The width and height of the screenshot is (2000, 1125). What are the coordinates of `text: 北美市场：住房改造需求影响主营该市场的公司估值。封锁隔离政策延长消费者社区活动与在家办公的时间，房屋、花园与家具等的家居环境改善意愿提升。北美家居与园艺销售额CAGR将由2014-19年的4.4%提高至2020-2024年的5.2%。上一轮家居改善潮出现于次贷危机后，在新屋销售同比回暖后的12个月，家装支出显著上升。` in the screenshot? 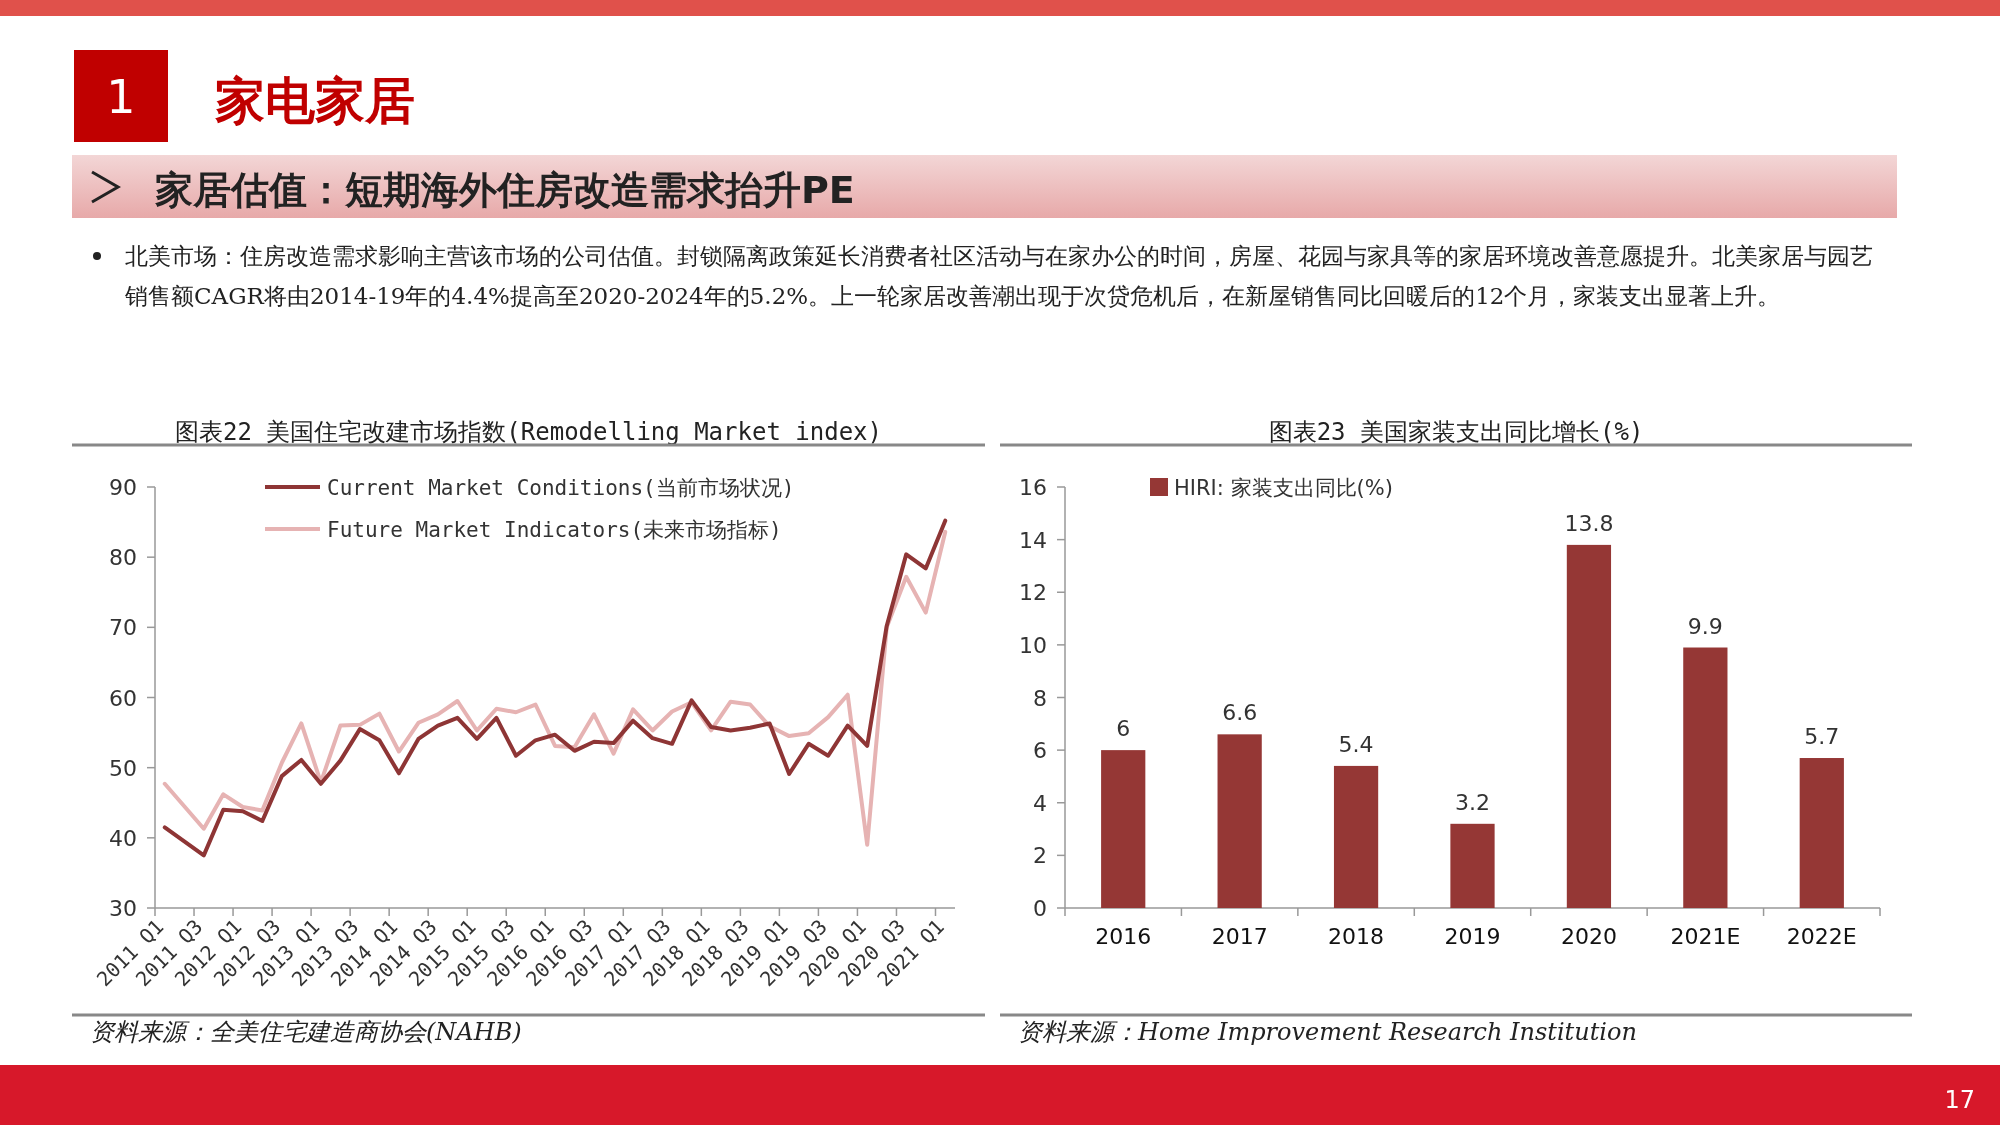 It's located at (999, 276).